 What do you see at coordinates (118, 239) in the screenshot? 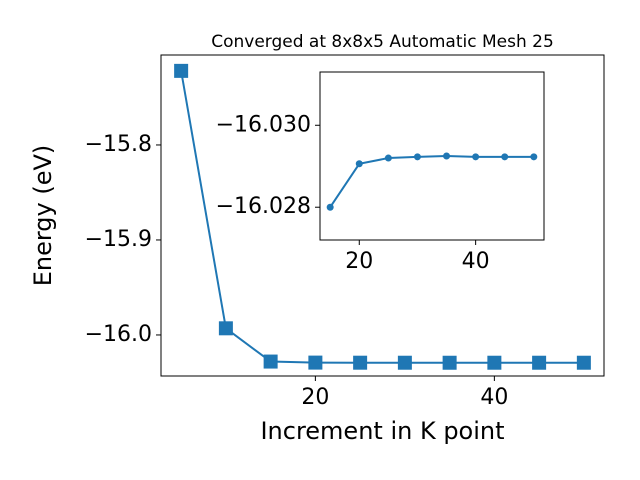
I see `y-tick-label: −15.9` at bounding box center [118, 239].